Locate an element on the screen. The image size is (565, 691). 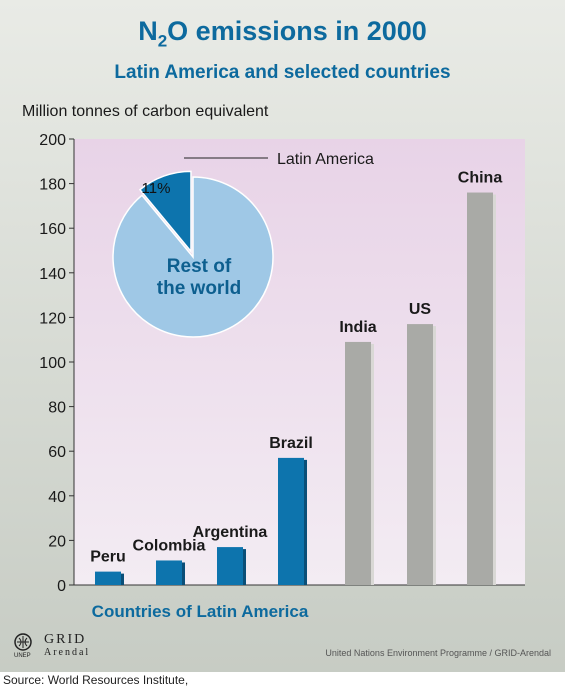
bar-label: Argentina is located at coordinates (230, 532).